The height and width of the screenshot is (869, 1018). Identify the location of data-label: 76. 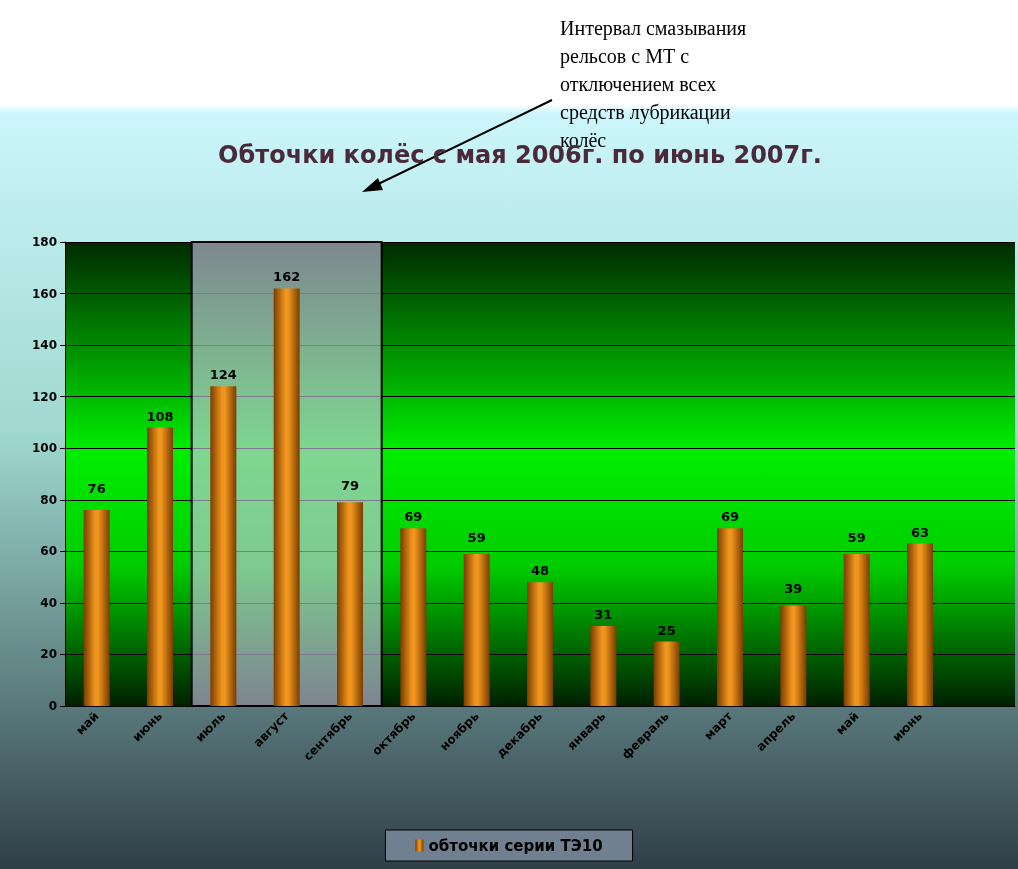
(96, 489).